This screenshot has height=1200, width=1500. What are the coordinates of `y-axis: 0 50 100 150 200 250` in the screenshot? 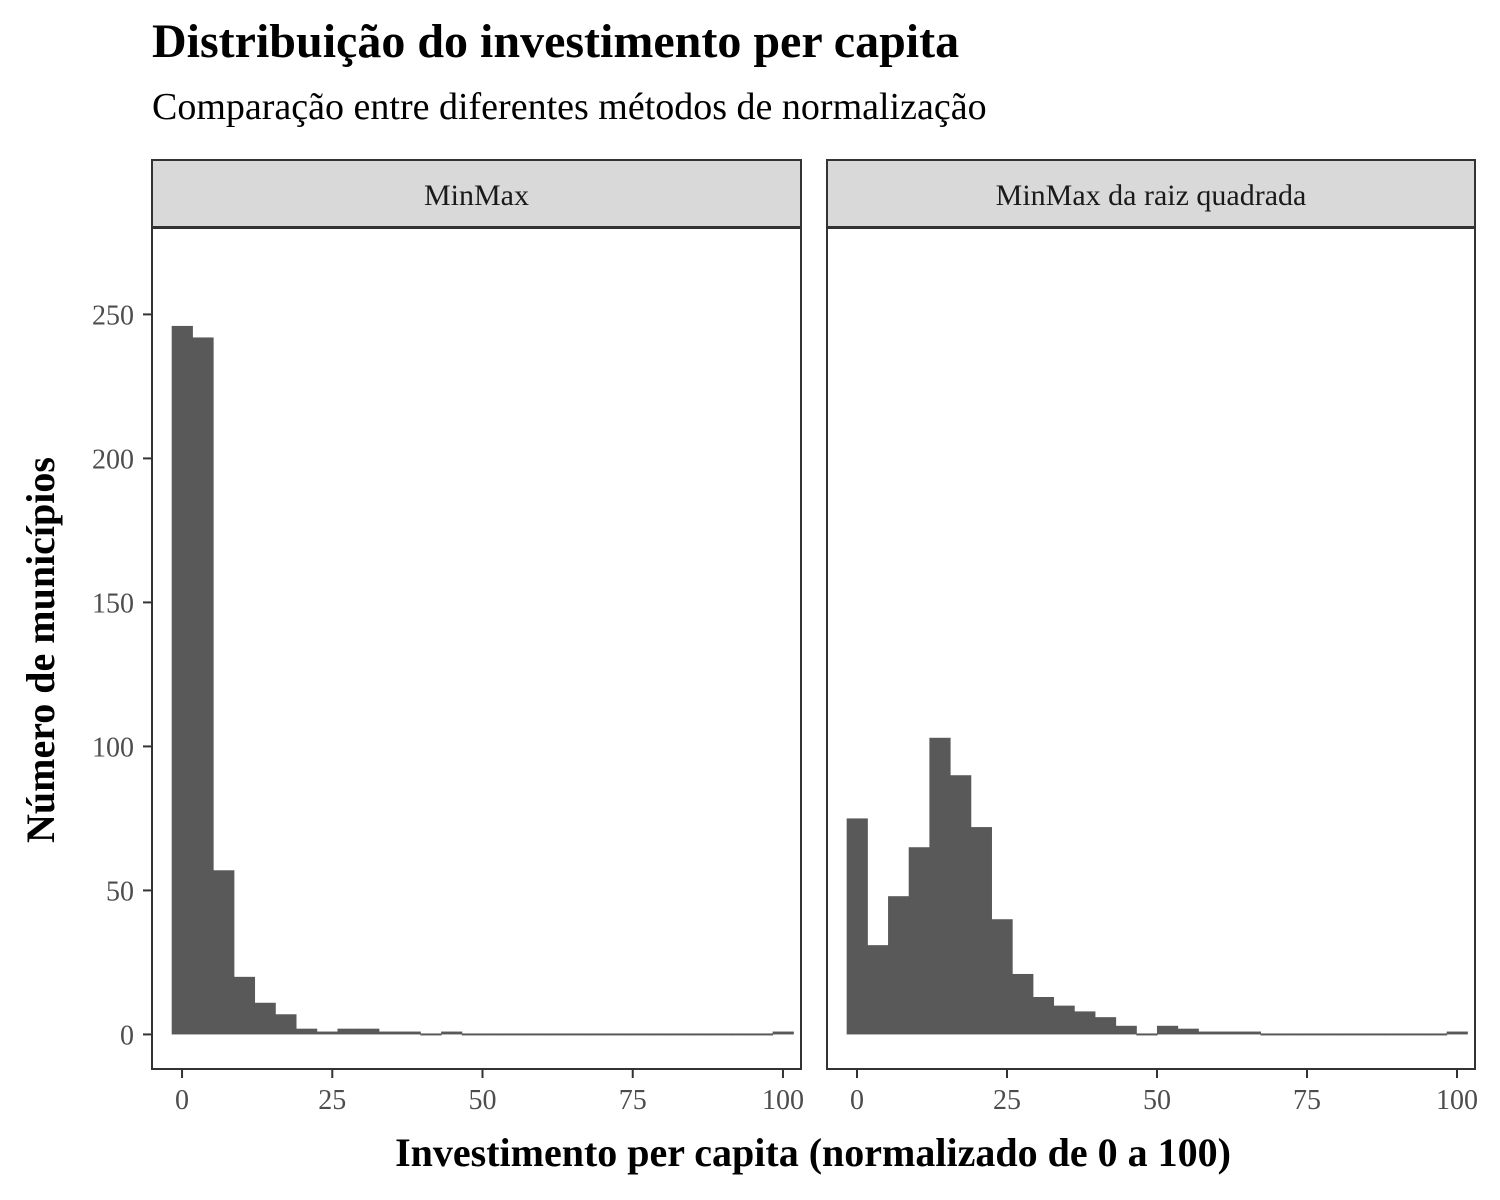 It's located at (122, 675).